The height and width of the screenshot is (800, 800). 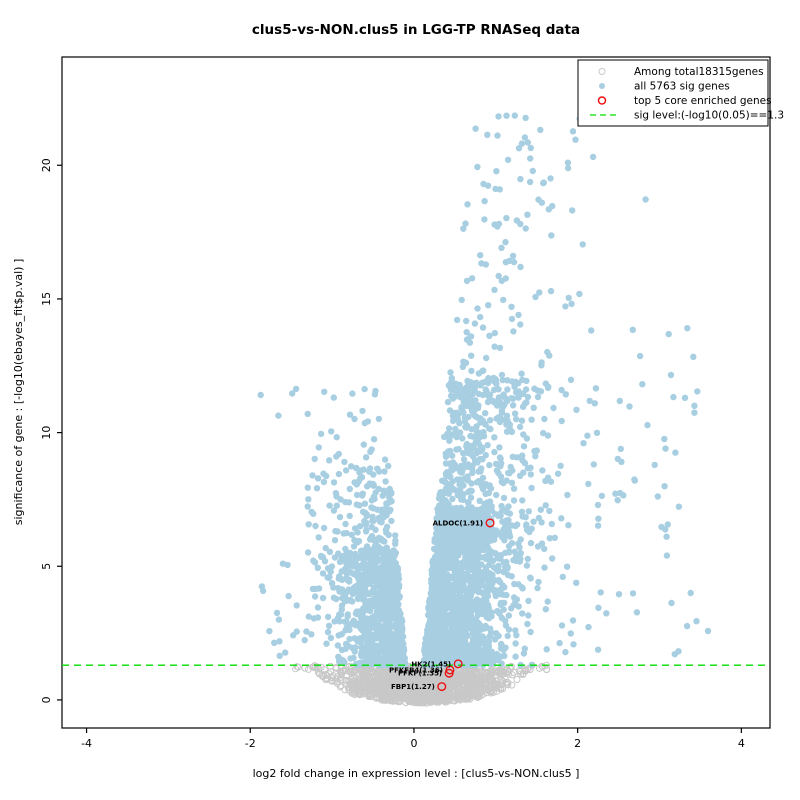 I want to click on gene-label-PFKP: PFKP(1.35), so click(x=420, y=674).